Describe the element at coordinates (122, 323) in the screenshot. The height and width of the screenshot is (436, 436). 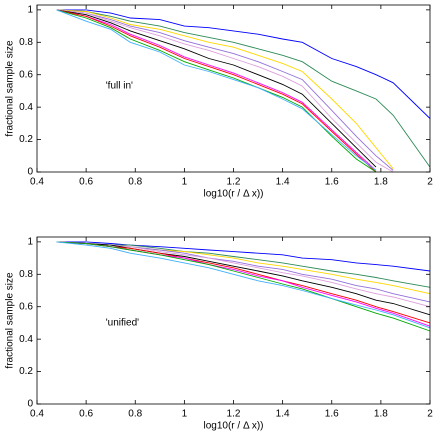
I see `annotation: 'unified'` at that location.